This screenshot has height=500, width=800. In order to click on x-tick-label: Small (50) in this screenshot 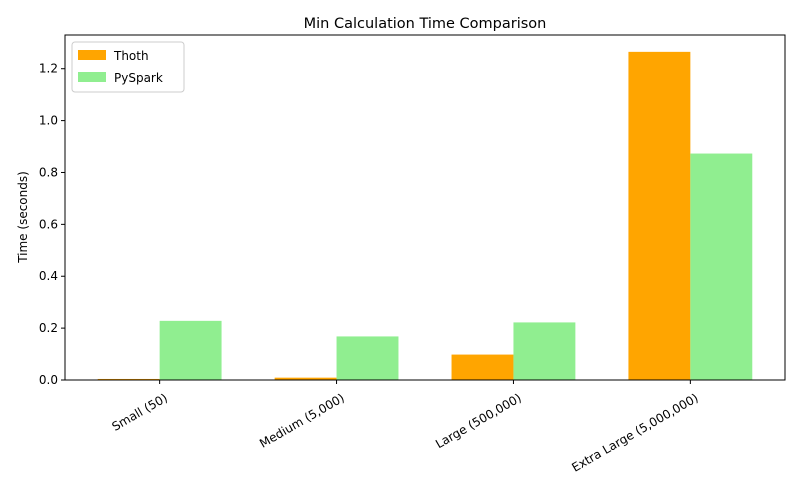, I will do `click(139, 412)`.